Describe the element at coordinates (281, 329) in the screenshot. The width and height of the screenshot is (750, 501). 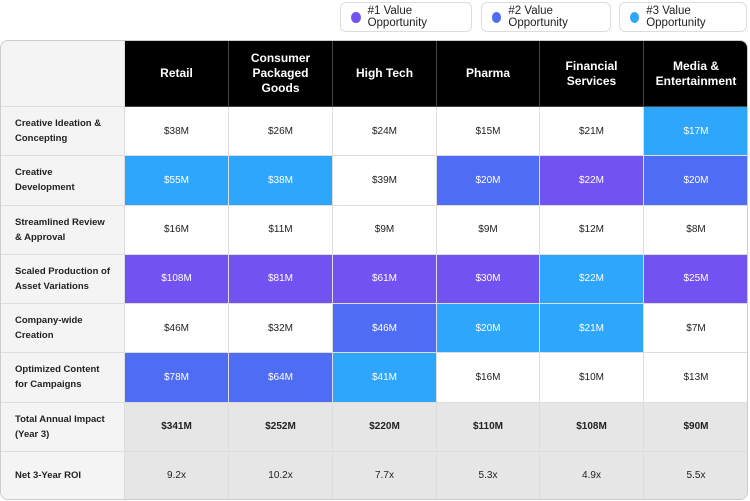
I see `value-cell: $32M` at that location.